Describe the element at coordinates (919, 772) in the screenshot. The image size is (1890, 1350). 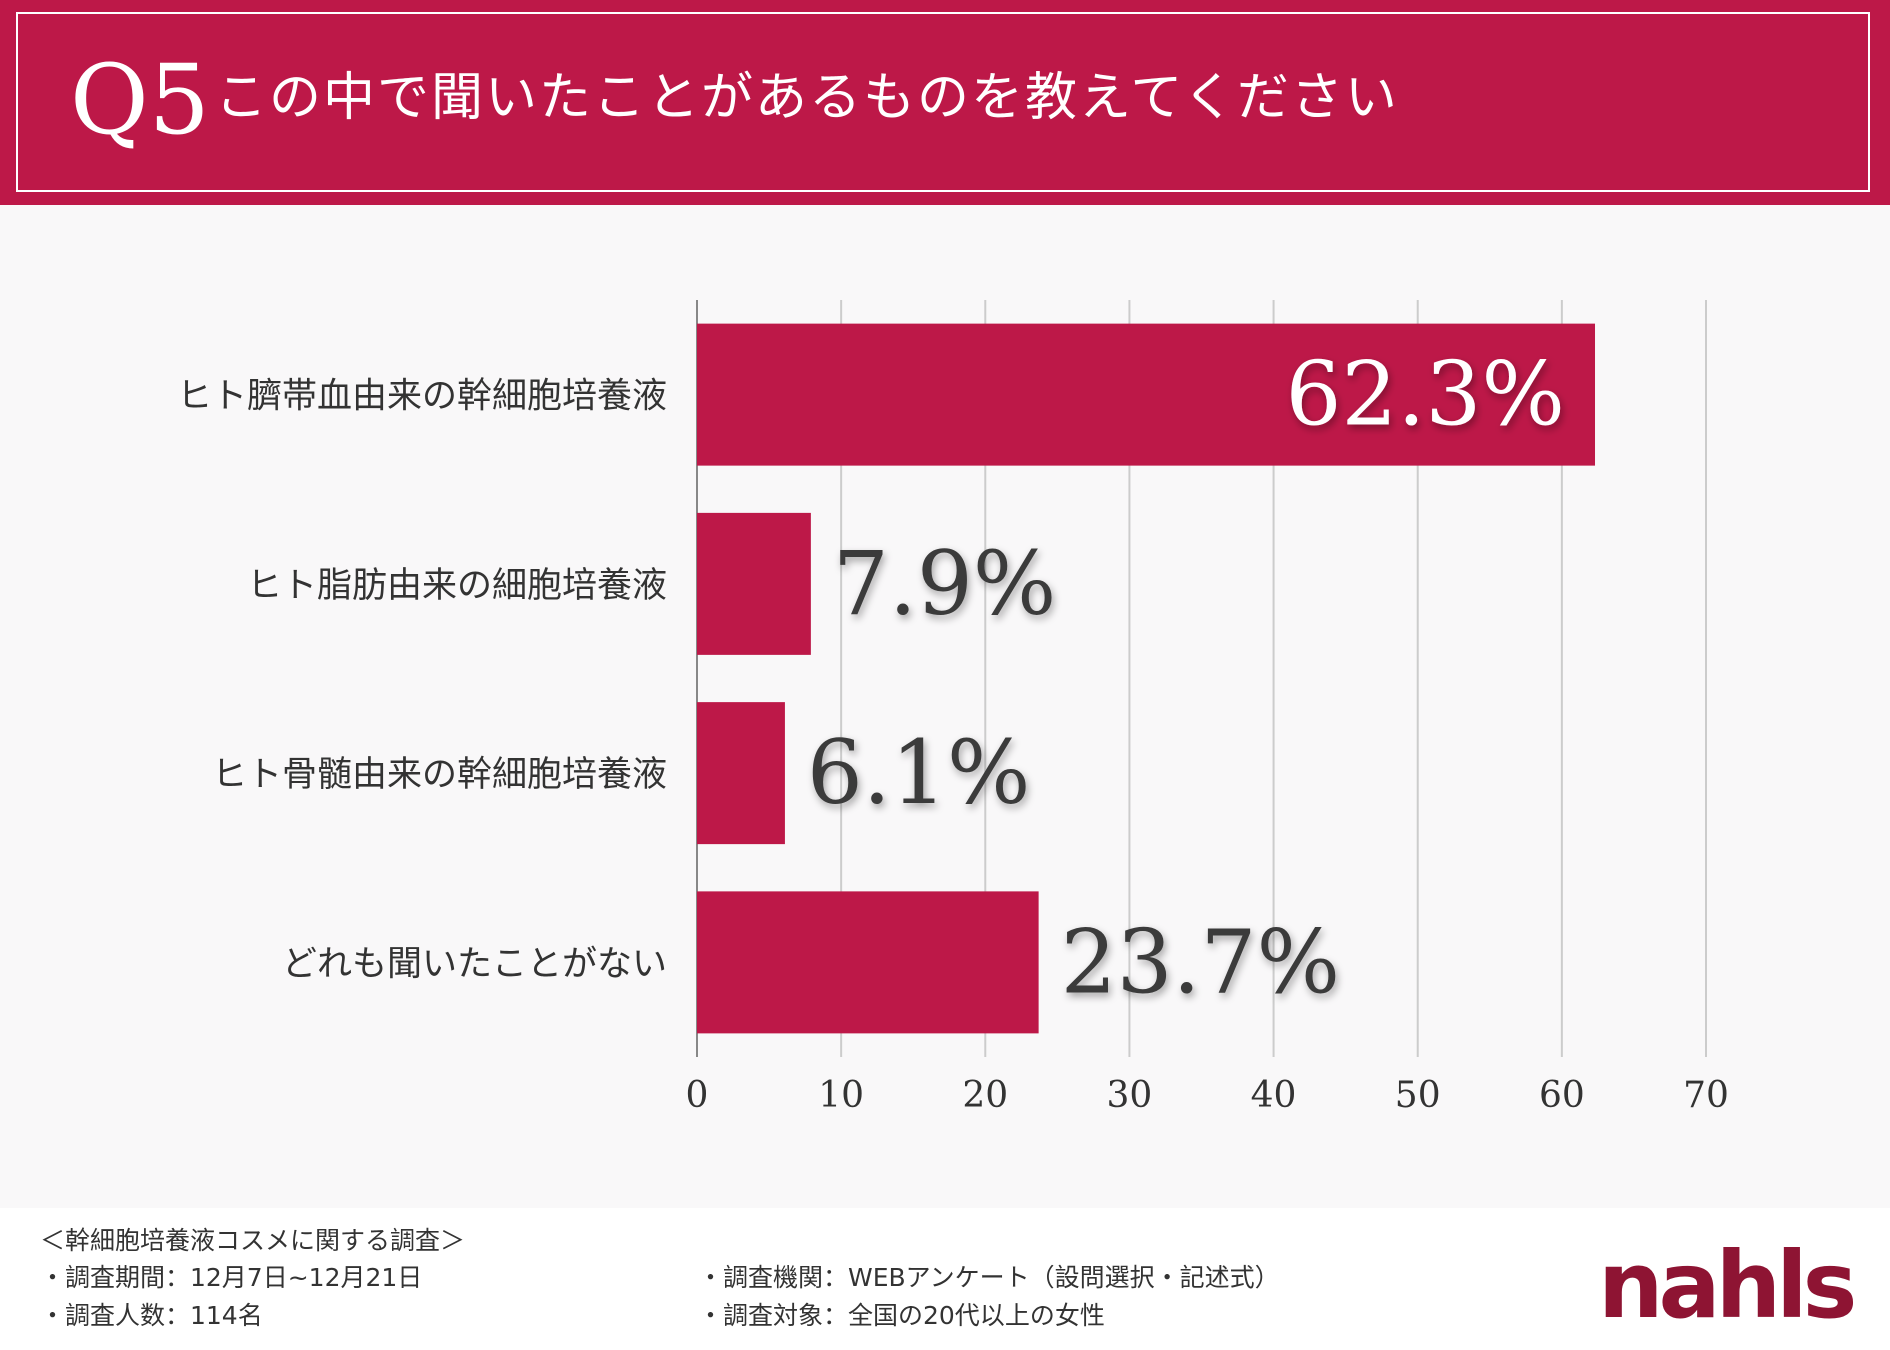
I see `data-label: 6.1%` at that location.